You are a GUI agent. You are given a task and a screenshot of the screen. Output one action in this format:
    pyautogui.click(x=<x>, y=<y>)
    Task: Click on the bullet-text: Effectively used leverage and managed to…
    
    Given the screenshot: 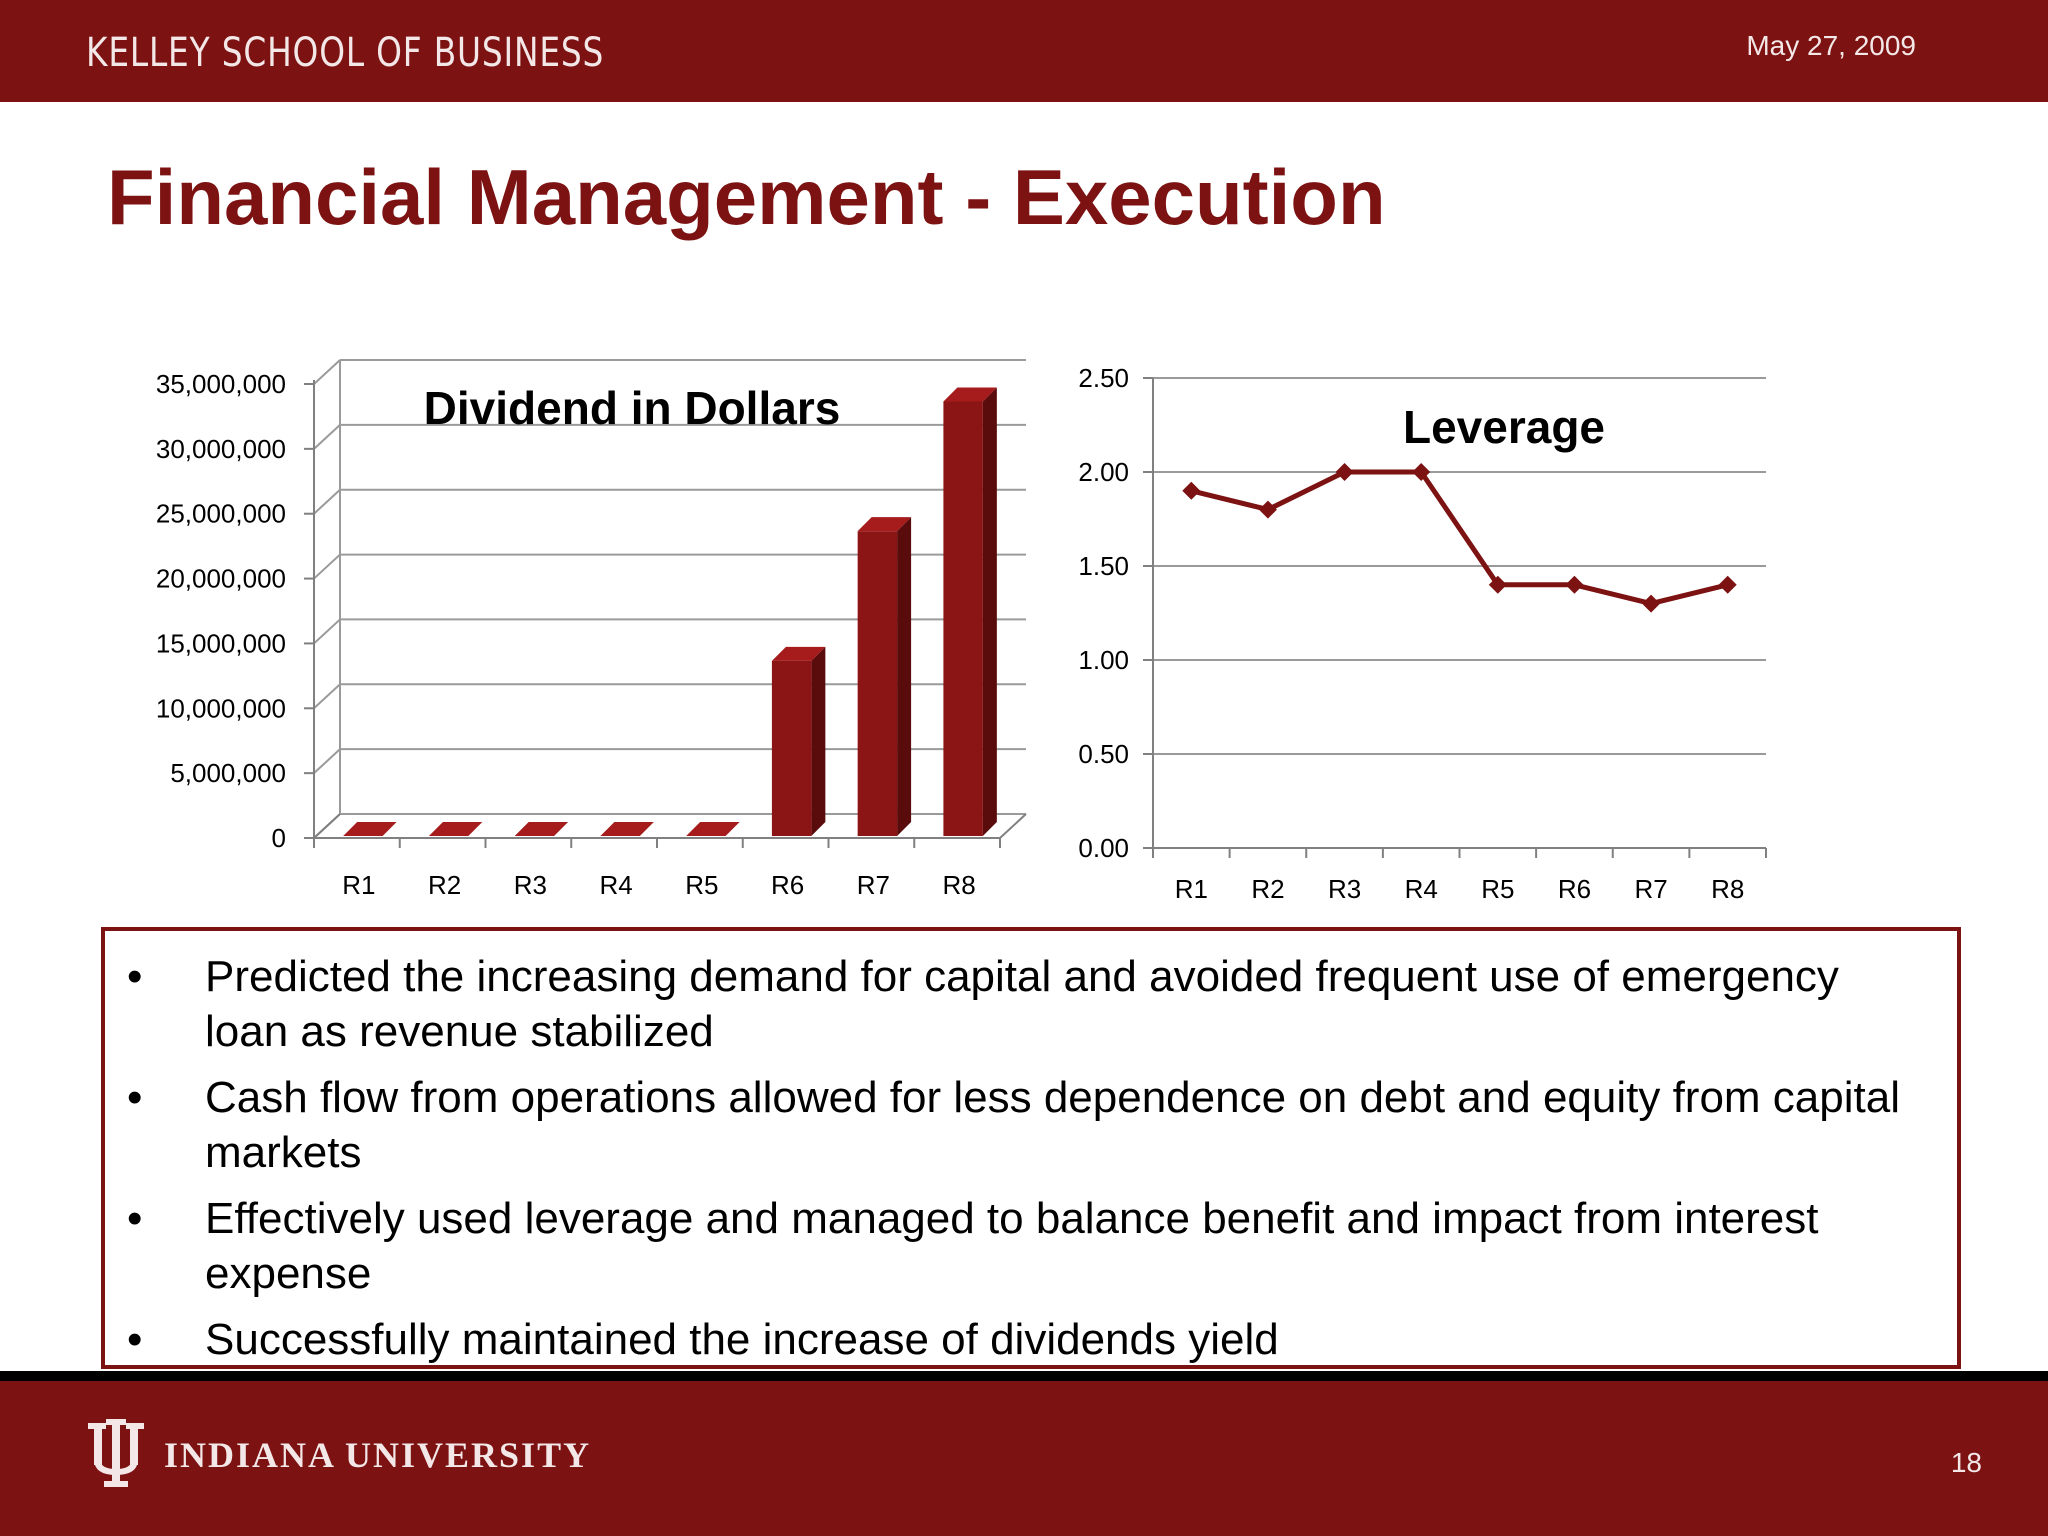 What is the action you would take?
    pyautogui.click(x=1012, y=1246)
    